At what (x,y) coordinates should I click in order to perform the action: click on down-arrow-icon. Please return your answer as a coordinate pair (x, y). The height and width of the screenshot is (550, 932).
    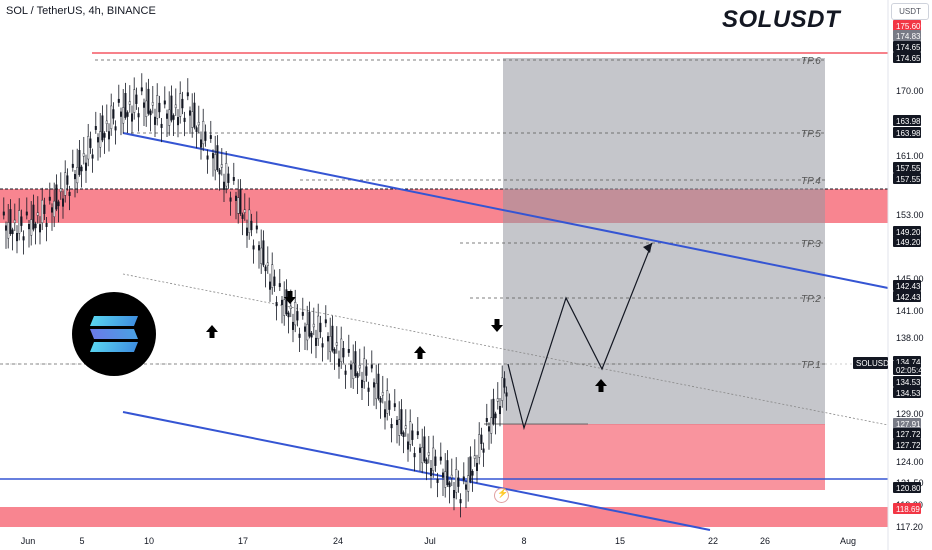
    Looking at the image, I should click on (290, 297).